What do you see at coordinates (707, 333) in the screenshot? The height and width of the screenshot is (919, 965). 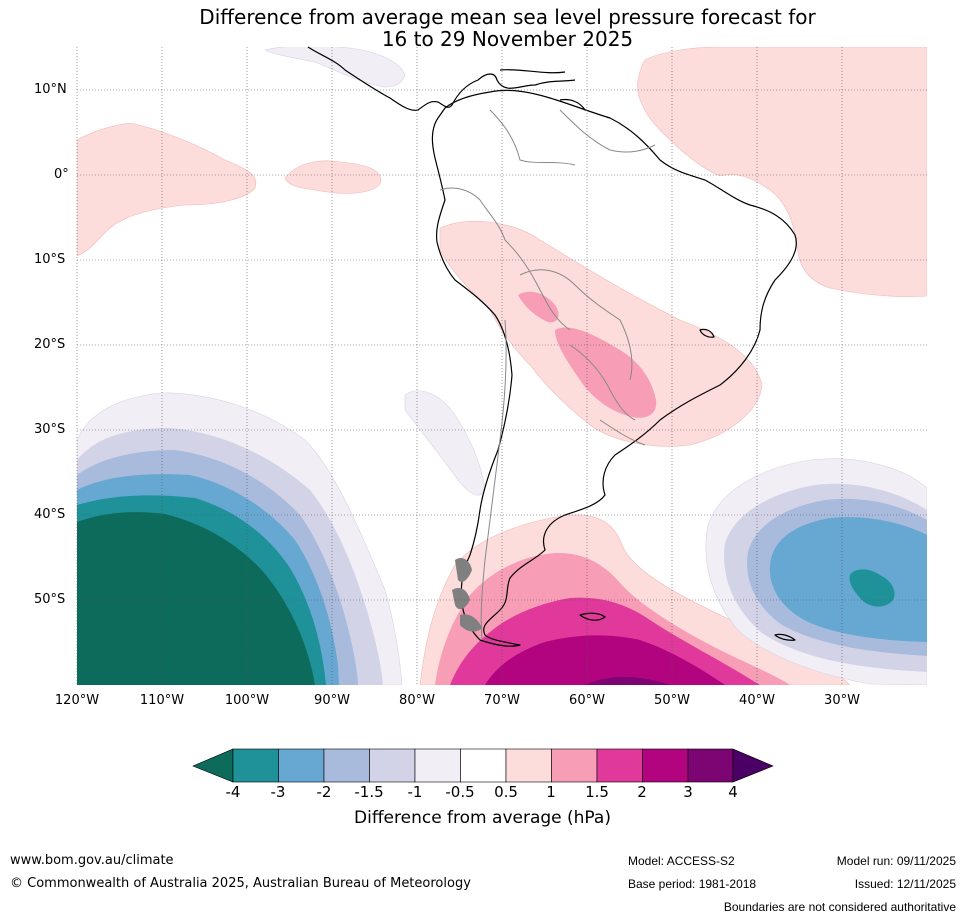 I see `amazon-mouth` at bounding box center [707, 333].